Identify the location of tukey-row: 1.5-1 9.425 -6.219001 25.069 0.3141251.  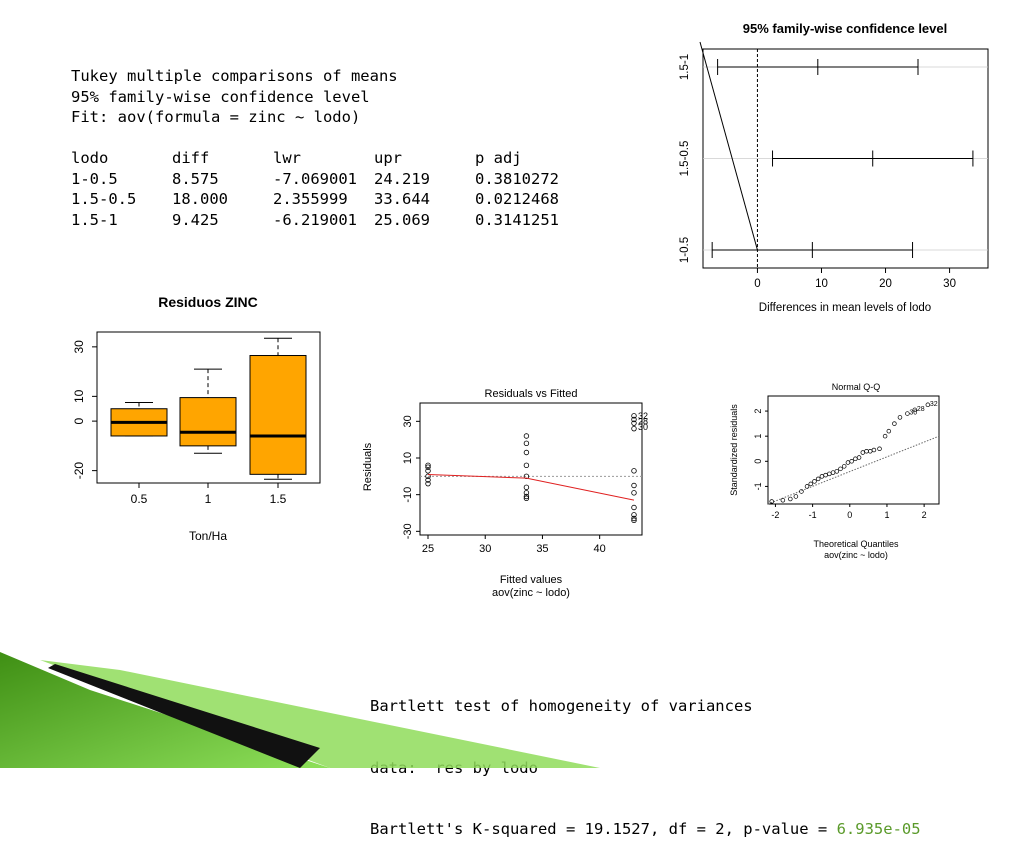
(323, 220).